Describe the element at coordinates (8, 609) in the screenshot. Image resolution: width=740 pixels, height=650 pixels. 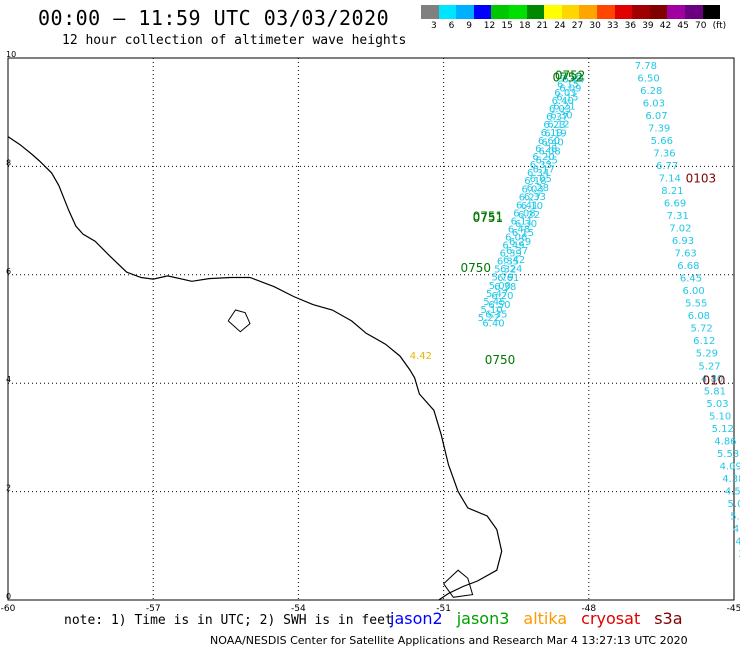
I see `lon-tick-label: -60` at that location.